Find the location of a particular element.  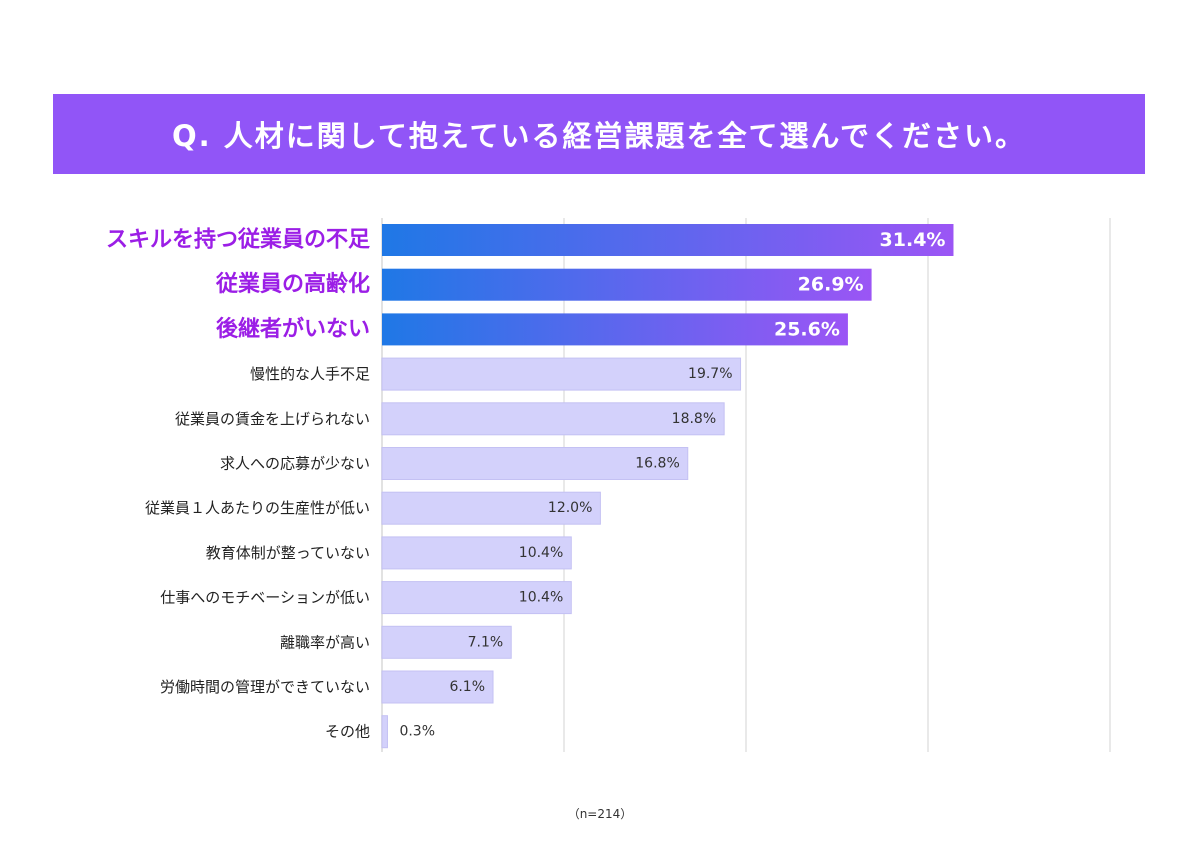

chart-title: Q. 人材に関して抱えている経営課題を全て選んでください。 is located at coordinates (599, 136).